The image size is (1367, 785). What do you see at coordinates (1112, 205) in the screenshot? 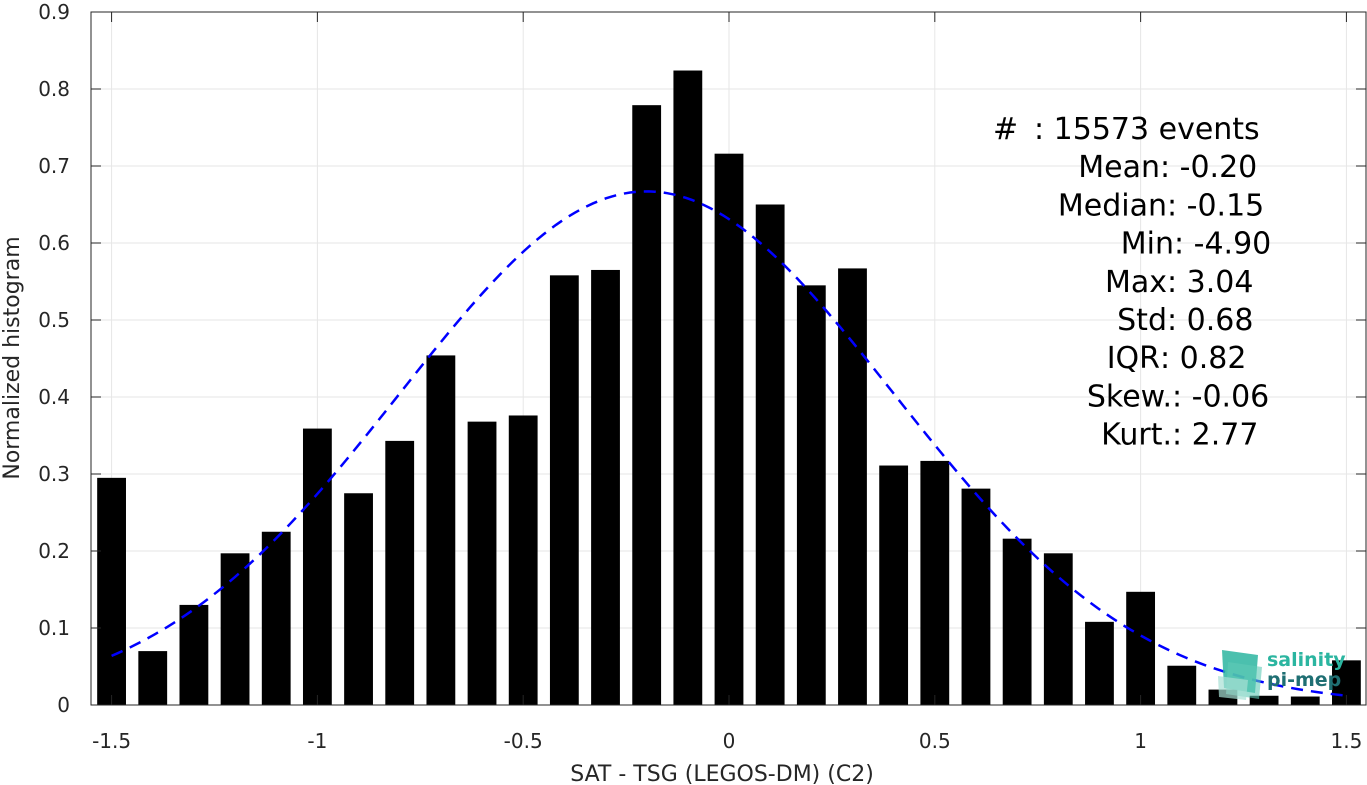
I see `stat-label: Median` at bounding box center [1112, 205].